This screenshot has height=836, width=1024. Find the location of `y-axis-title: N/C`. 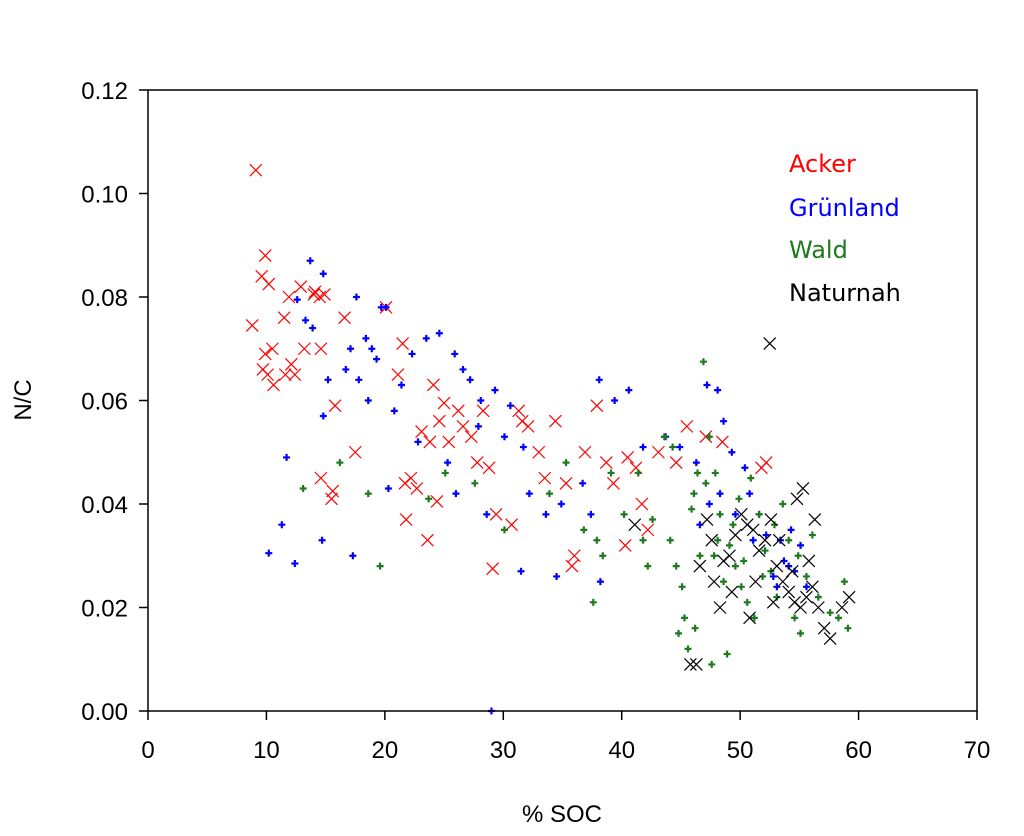

y-axis-title: N/C is located at coordinates (23, 399).